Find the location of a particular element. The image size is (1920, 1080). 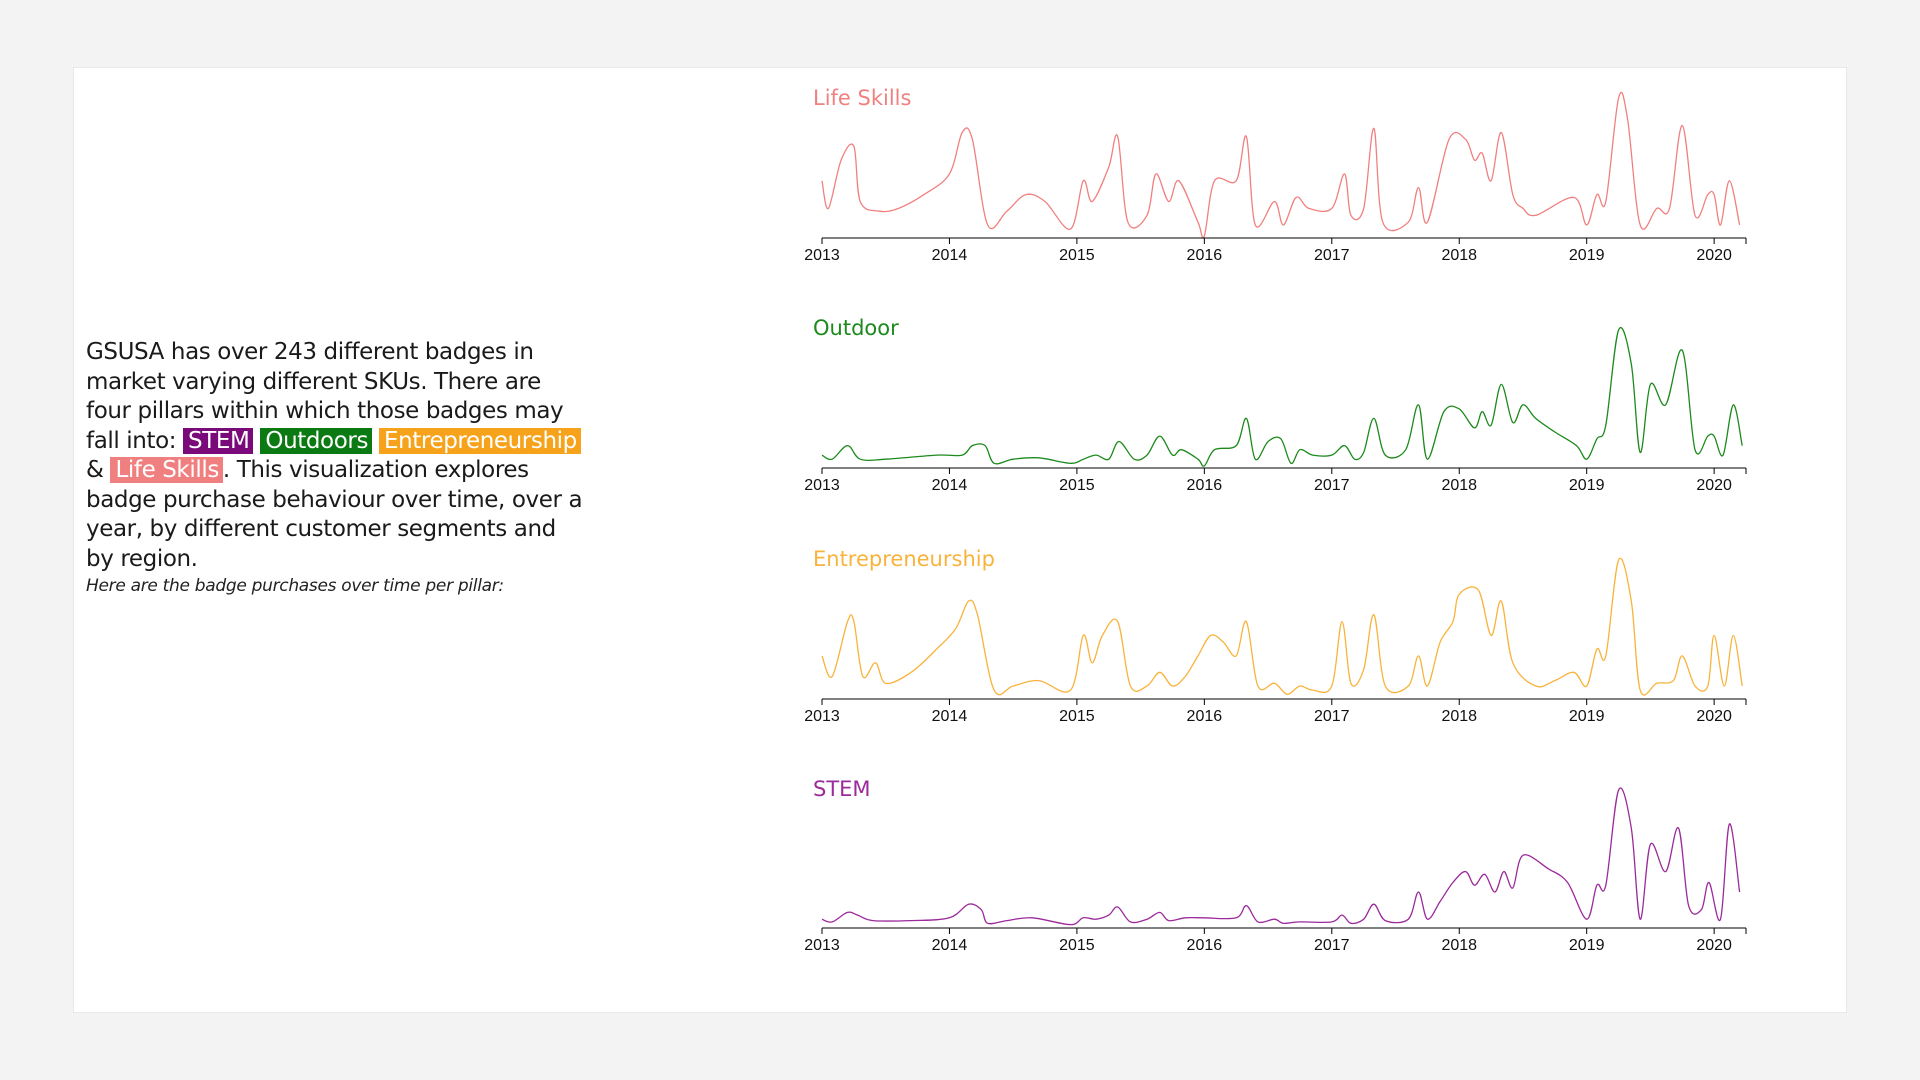

x-tick-label-entrepreneurship-2014: 2014 is located at coordinates (950, 716).